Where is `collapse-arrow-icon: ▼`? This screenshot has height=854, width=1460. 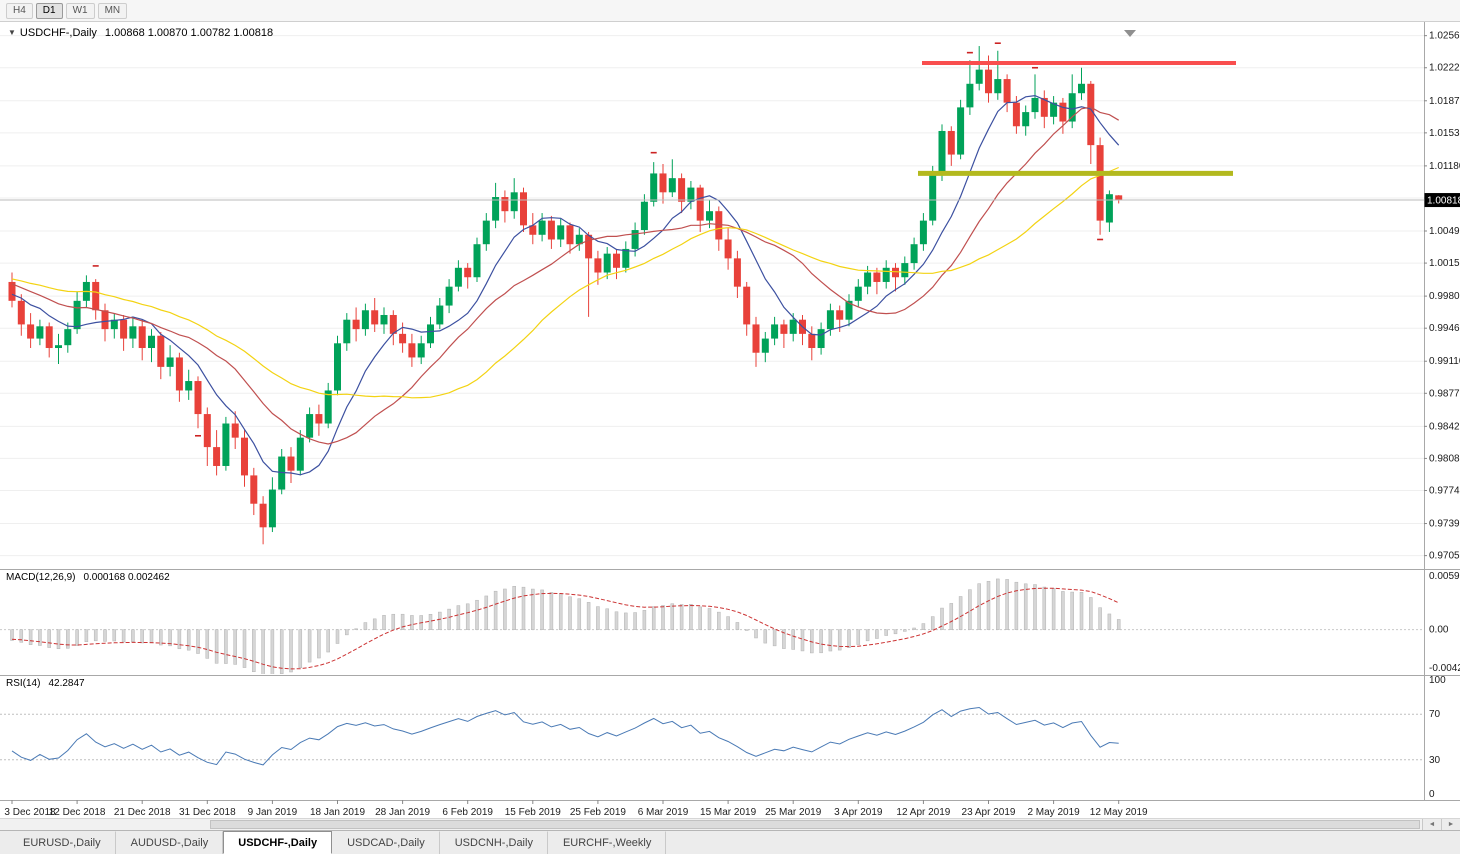 collapse-arrow-icon: ▼ is located at coordinates (12, 32).